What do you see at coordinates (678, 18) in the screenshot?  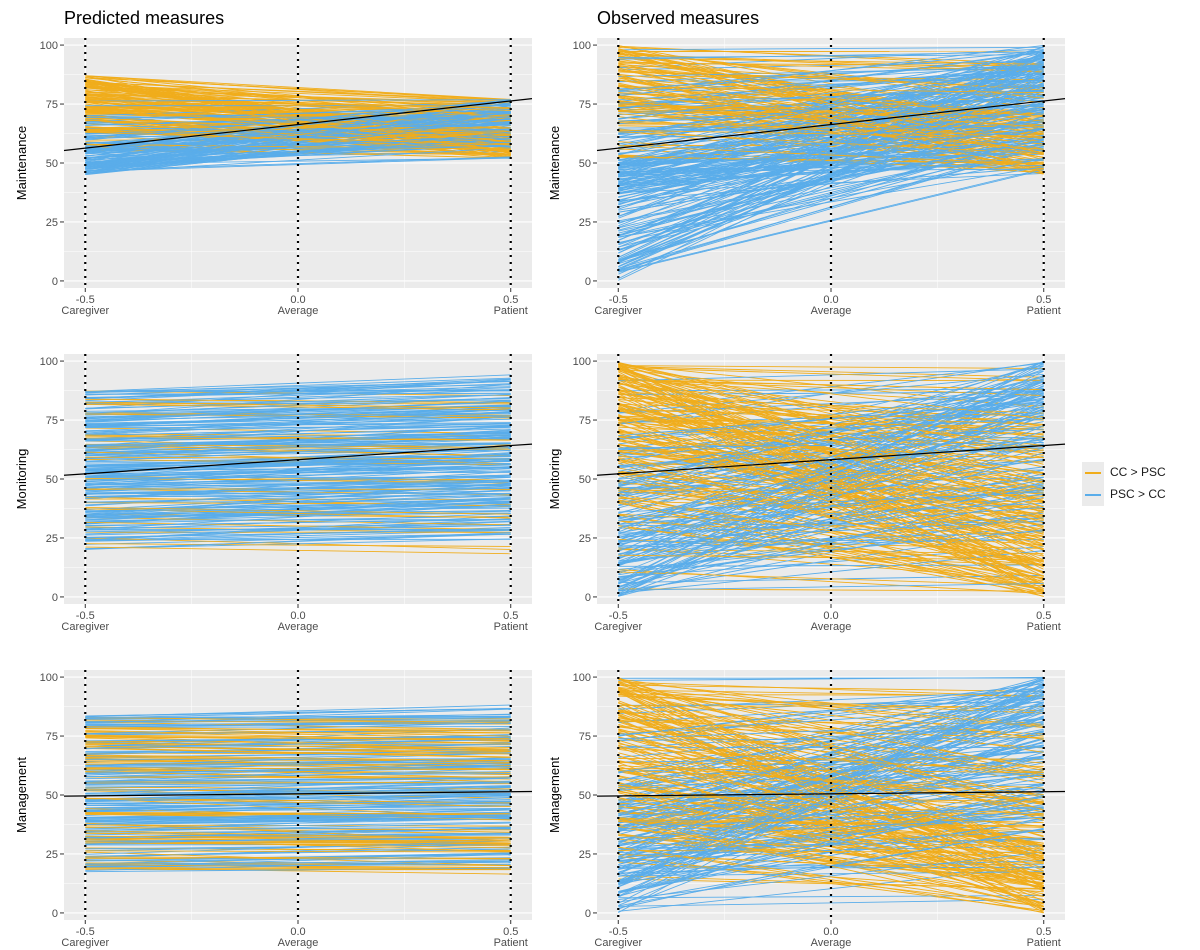 I see `column-title-observed: Observed measures` at bounding box center [678, 18].